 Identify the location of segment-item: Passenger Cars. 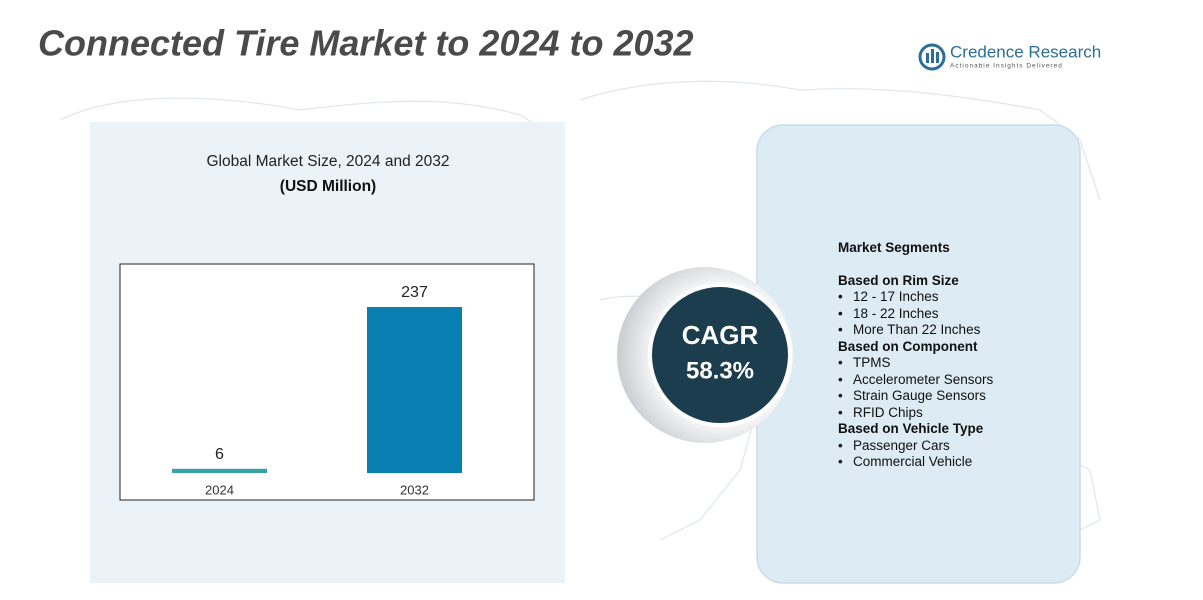
(953, 446).